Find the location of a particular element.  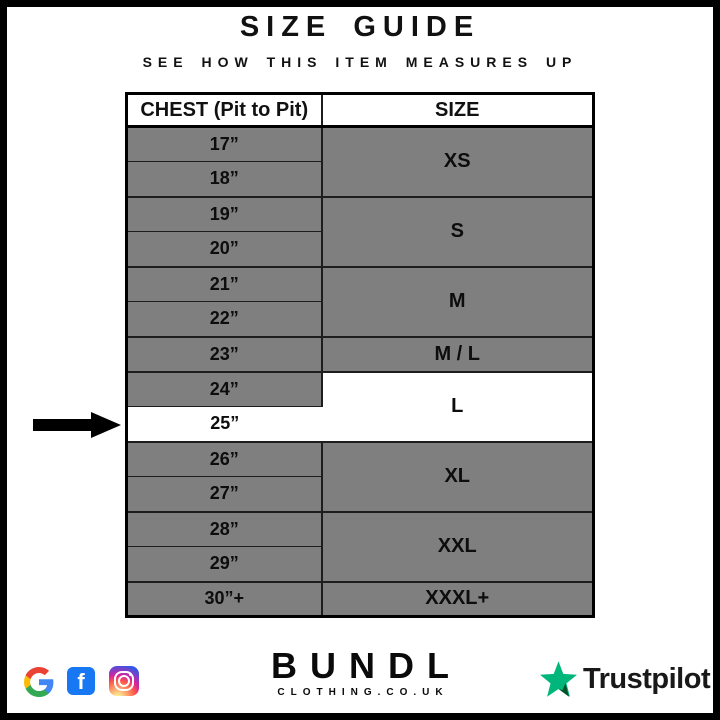

chest-cell: 22” is located at coordinates (224, 319).